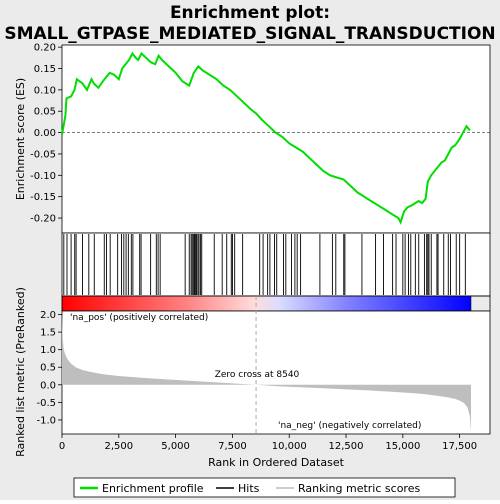  Describe the element at coordinates (45, 90) in the screenshot. I see `es-y-tick-label: 0.10` at that location.